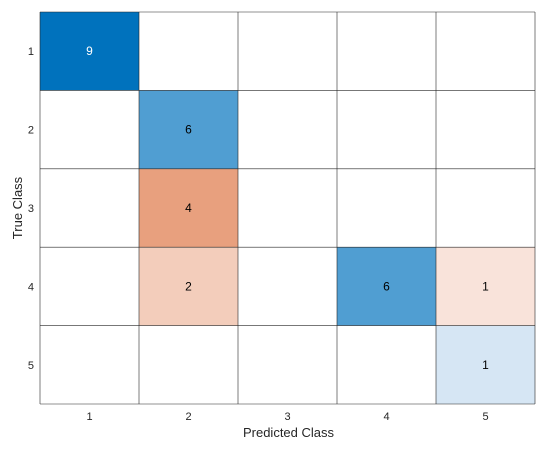 This screenshot has width=550, height=449. Describe the element at coordinates (89, 129) in the screenshot. I see `matrix-cell-r2-c1` at that location.